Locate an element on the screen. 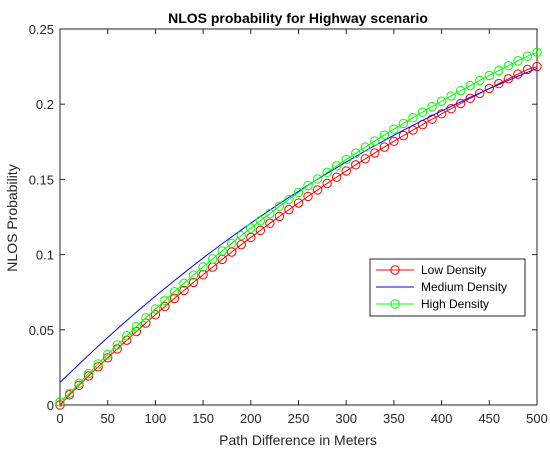 This screenshot has height=455, width=550. y-tick-label: 0.15 is located at coordinates (41, 179).